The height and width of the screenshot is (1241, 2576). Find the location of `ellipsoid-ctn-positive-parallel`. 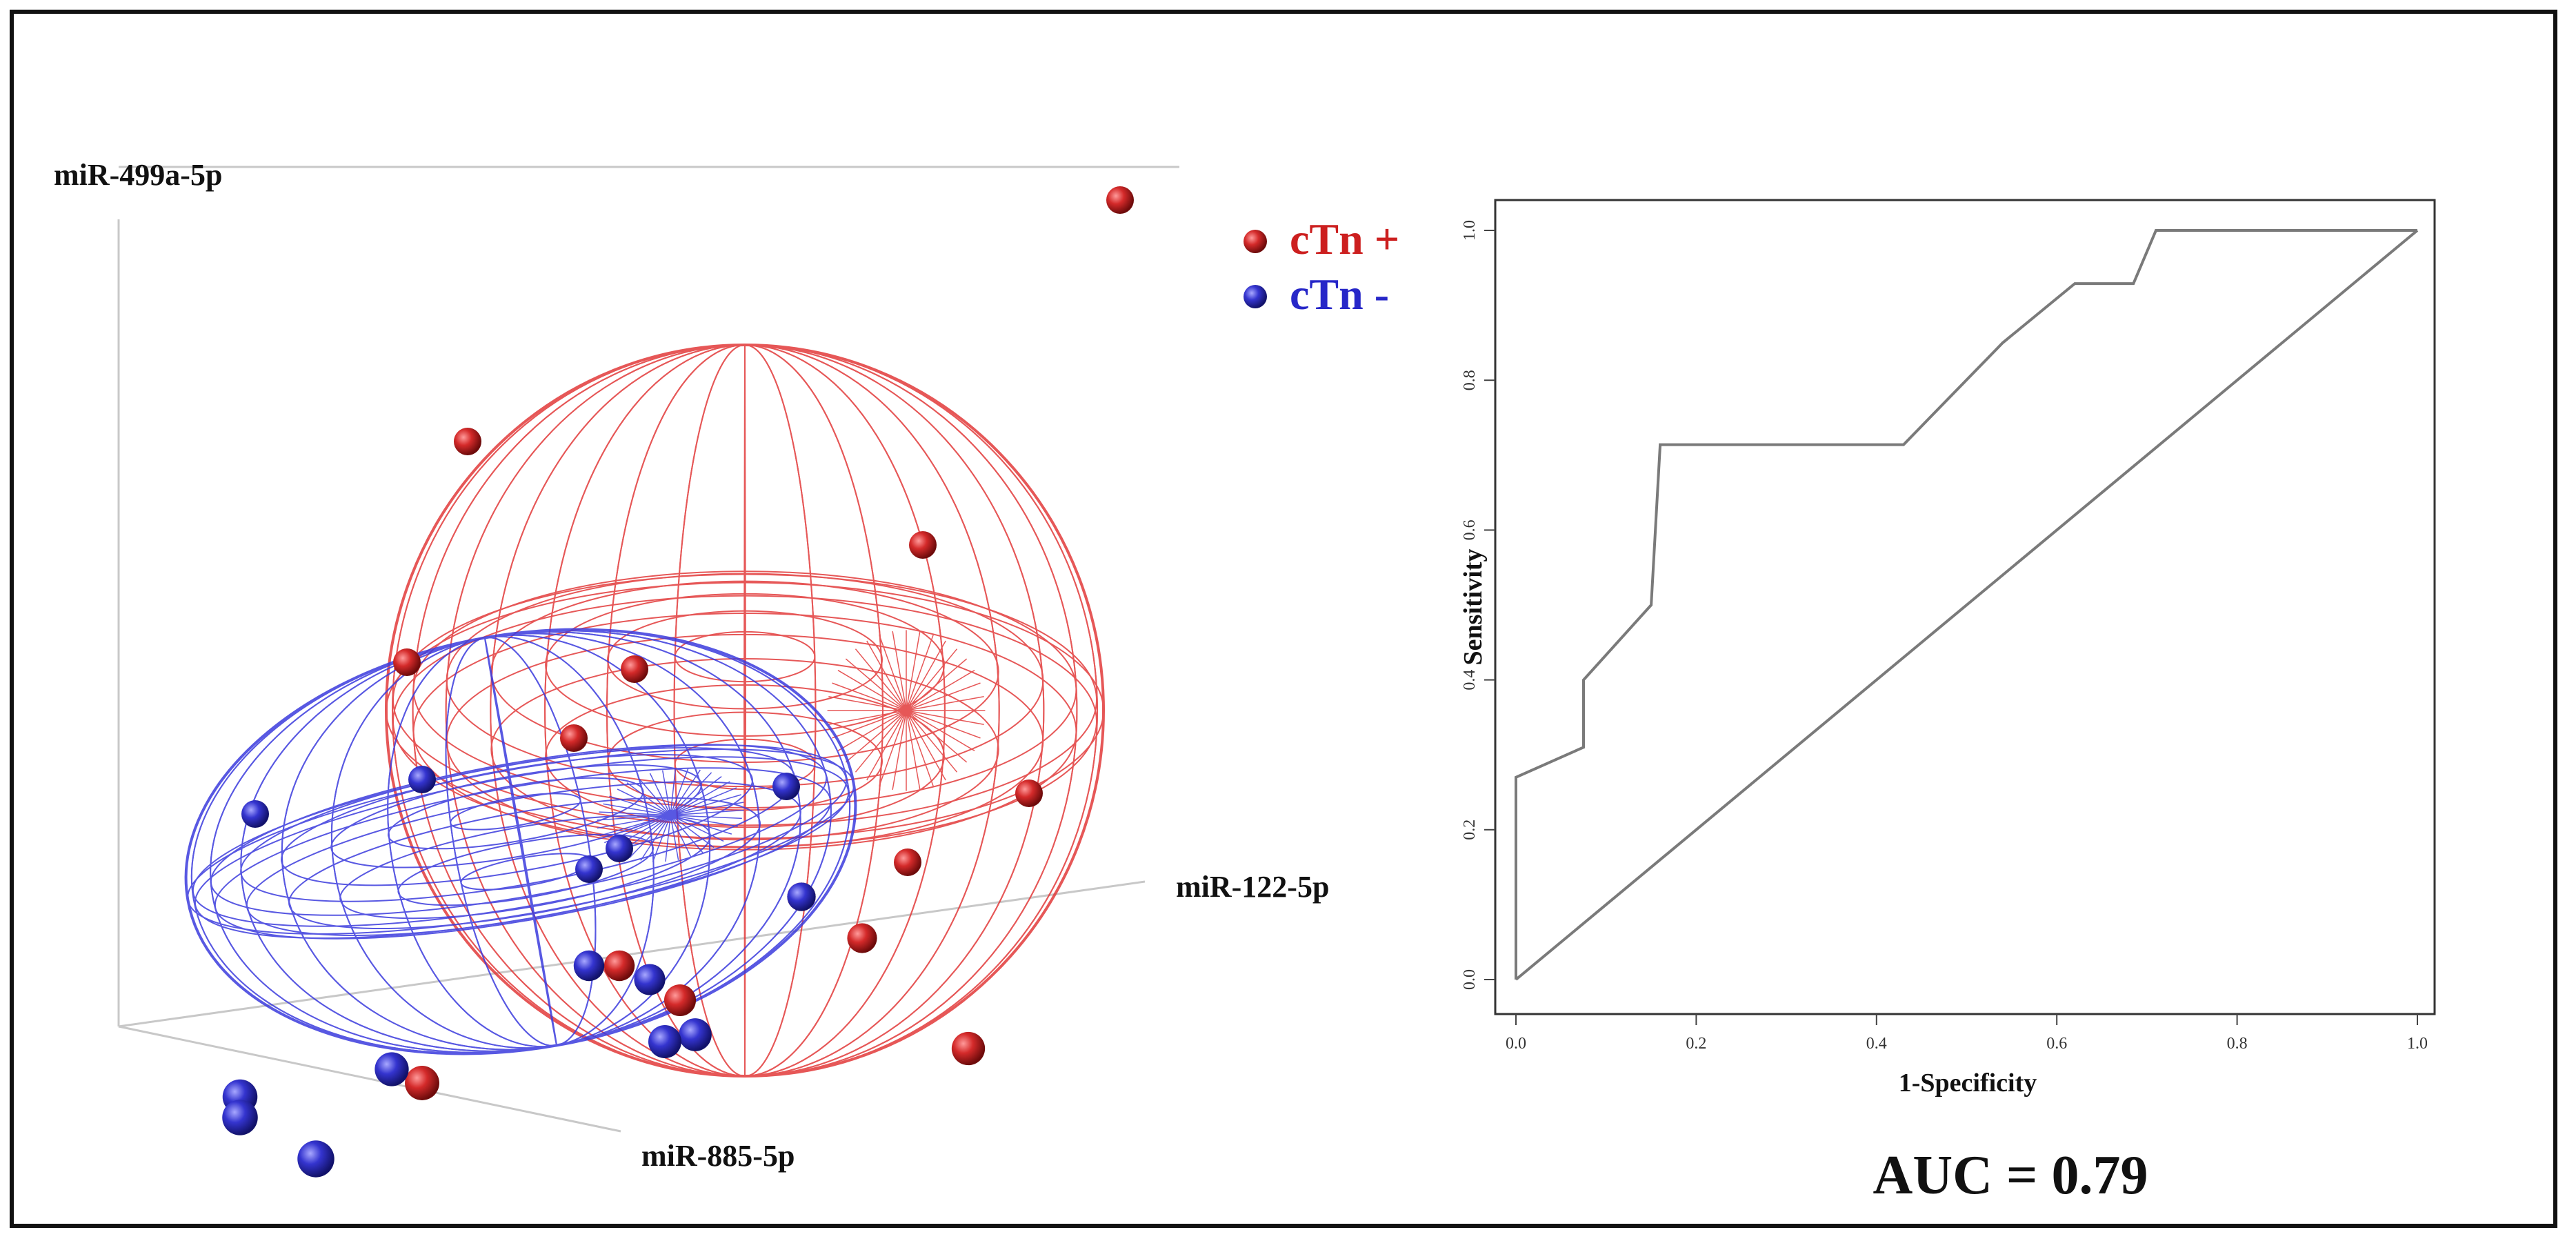

ellipsoid-ctn-positive-parallel is located at coordinates (745, 660).